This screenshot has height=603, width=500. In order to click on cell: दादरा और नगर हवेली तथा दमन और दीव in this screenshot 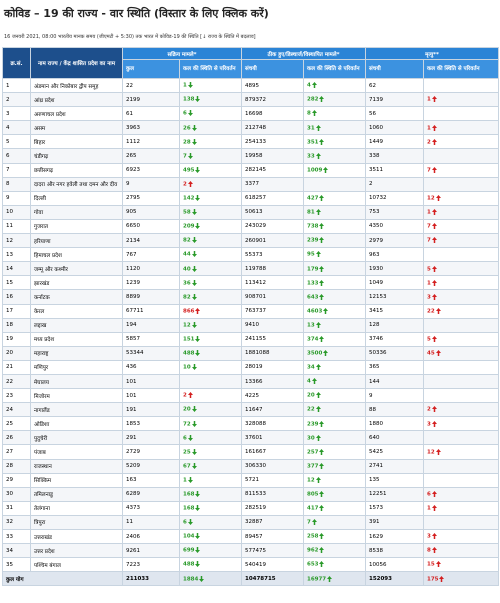, I will do `click(76, 184)`.